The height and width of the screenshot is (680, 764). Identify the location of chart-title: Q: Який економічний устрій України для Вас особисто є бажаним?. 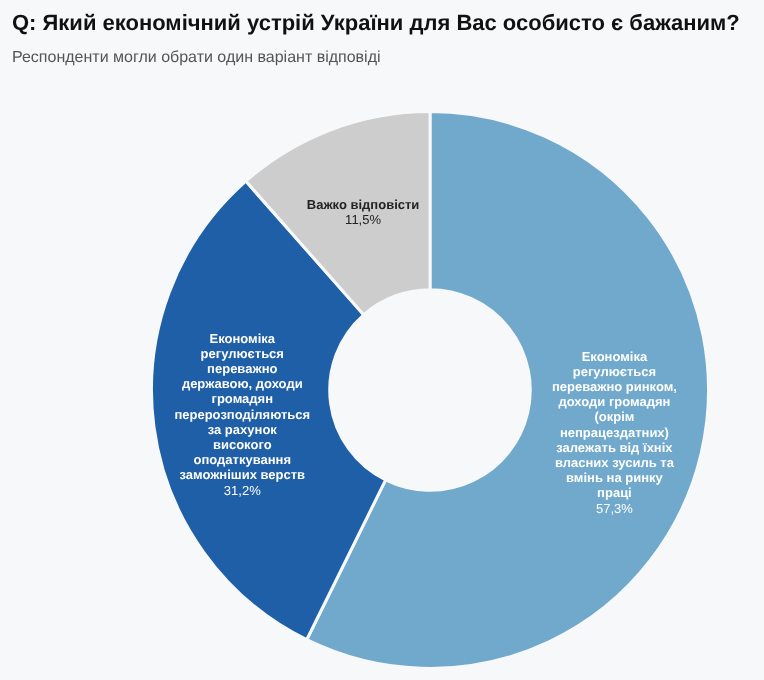
(377, 24).